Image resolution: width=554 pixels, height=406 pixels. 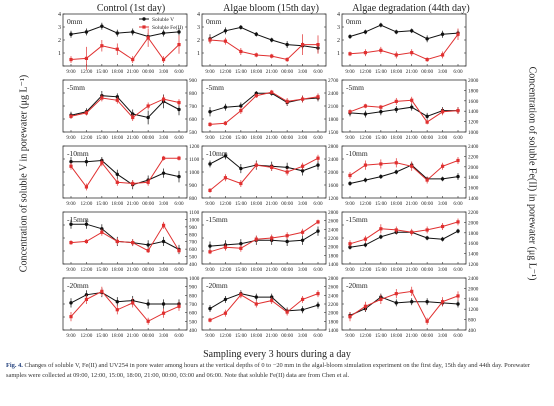 I want to click on right-tick-label: 1600, so click(x=333, y=186).